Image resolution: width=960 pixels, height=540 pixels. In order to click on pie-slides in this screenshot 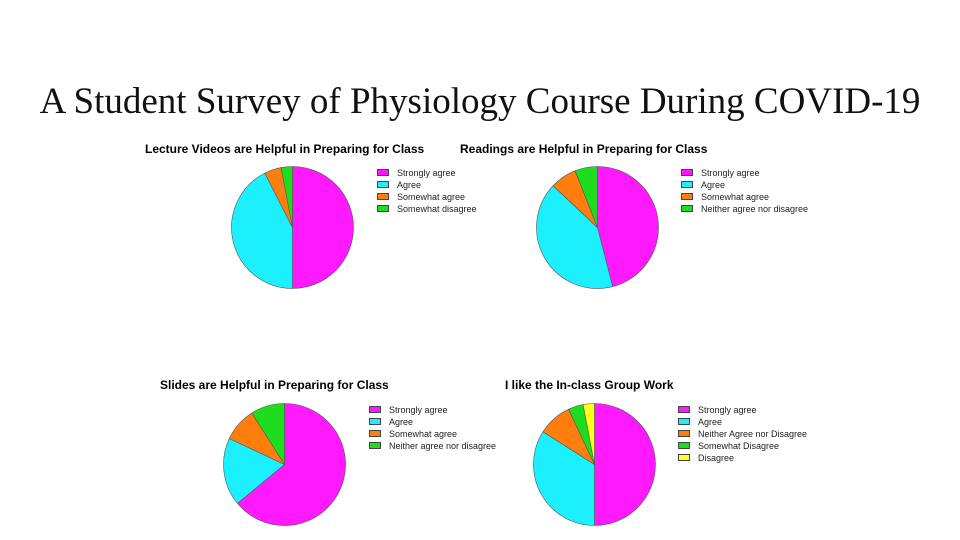, I will do `click(284, 464)`.